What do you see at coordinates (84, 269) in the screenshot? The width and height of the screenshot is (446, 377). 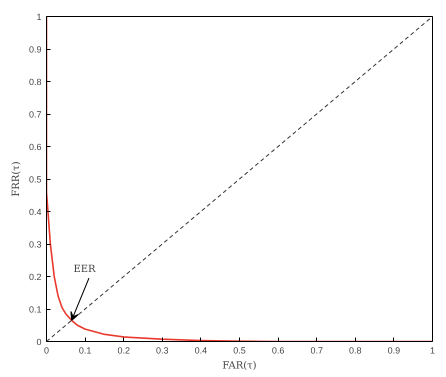 I see `annotation: EER` at bounding box center [84, 269].